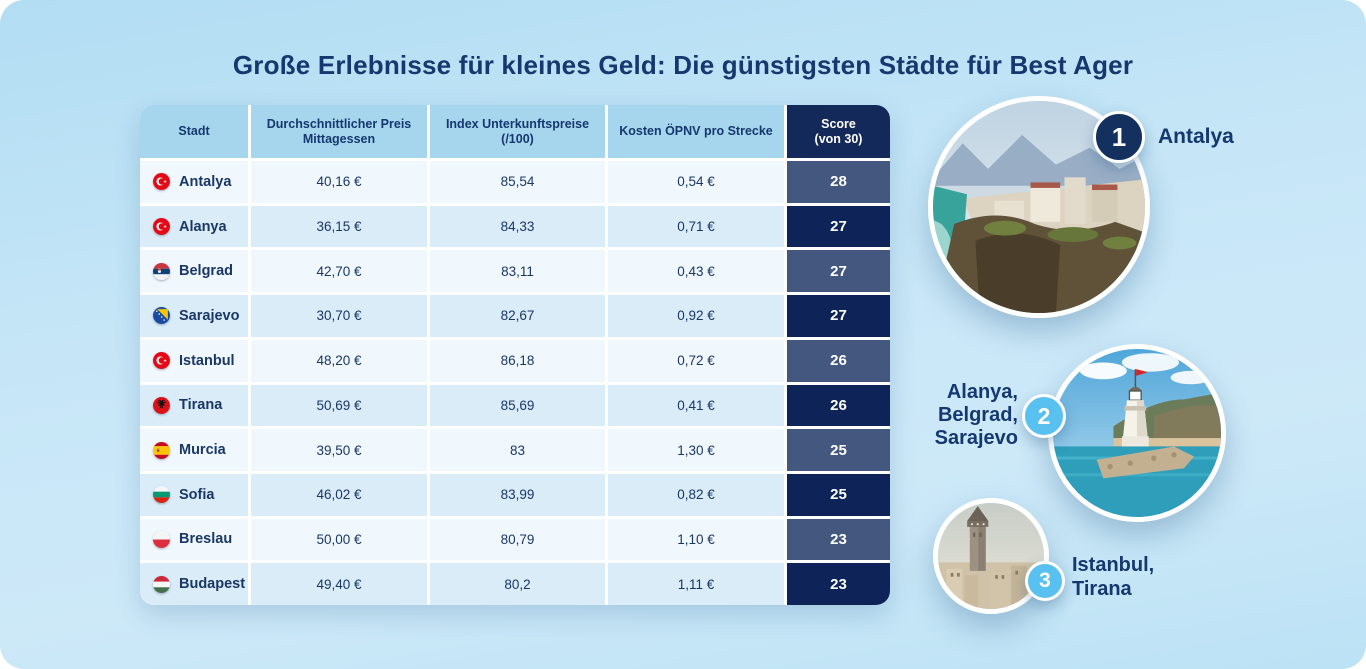 This screenshot has height=669, width=1366. Describe the element at coordinates (209, 315) in the screenshot. I see `city-name: Sarajevo` at that location.